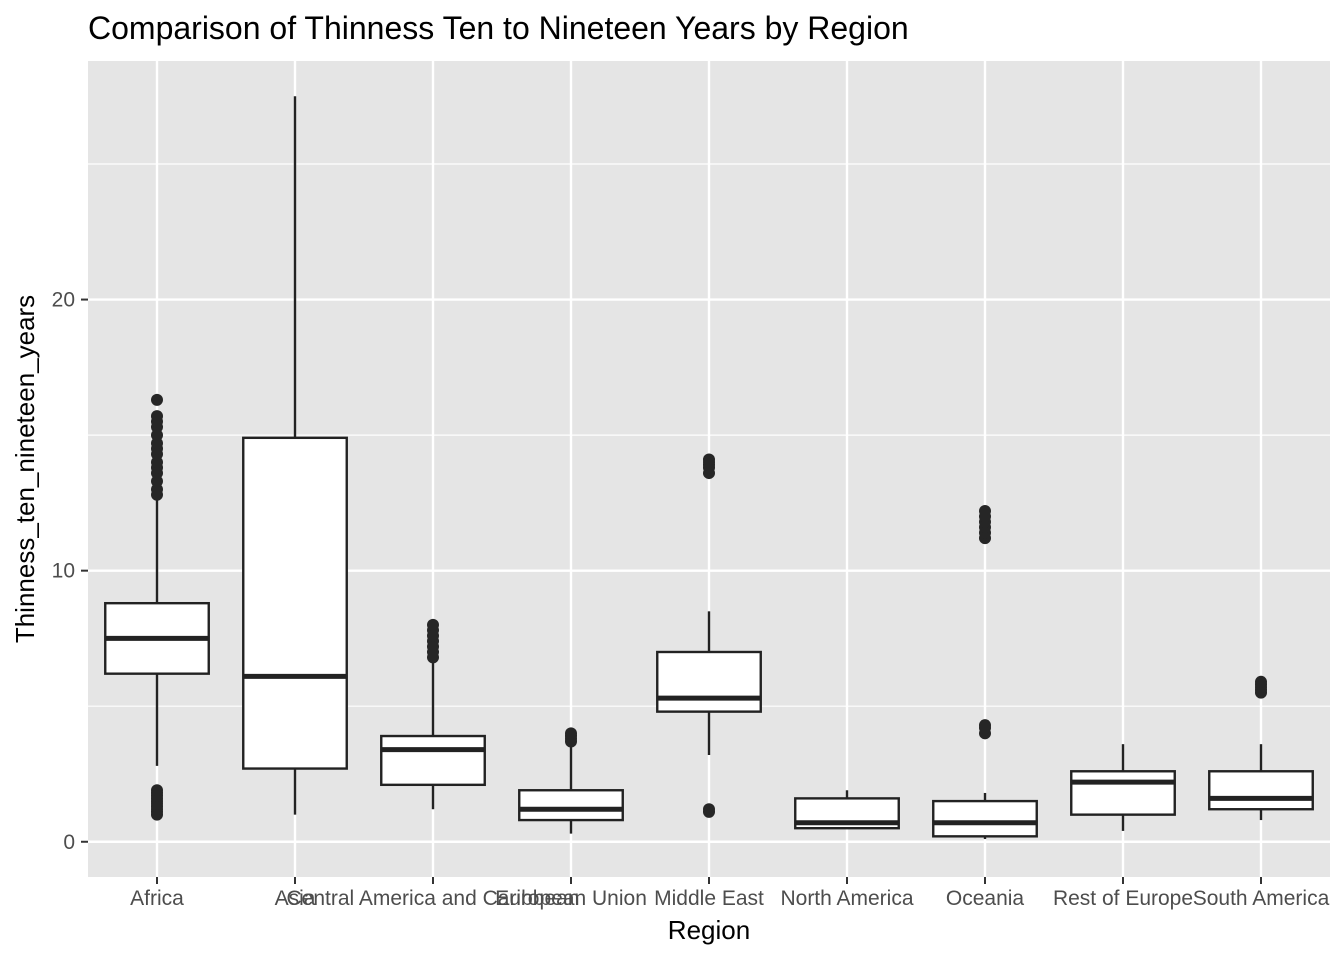  What do you see at coordinates (571, 898) in the screenshot?
I see `x-tick-label: European Union` at bounding box center [571, 898].